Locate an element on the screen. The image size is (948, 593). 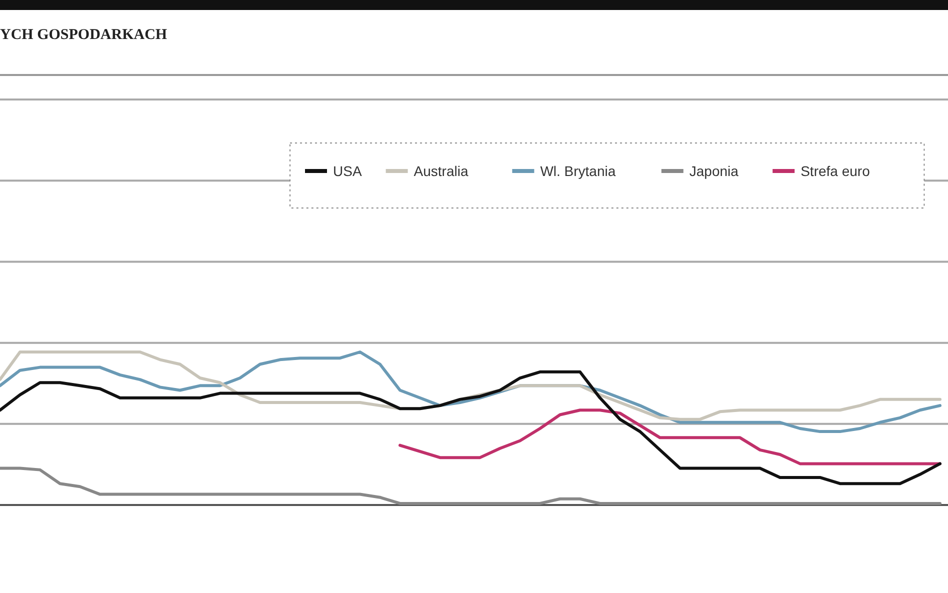
legend-label: Wl. Brytania is located at coordinates (578, 171).